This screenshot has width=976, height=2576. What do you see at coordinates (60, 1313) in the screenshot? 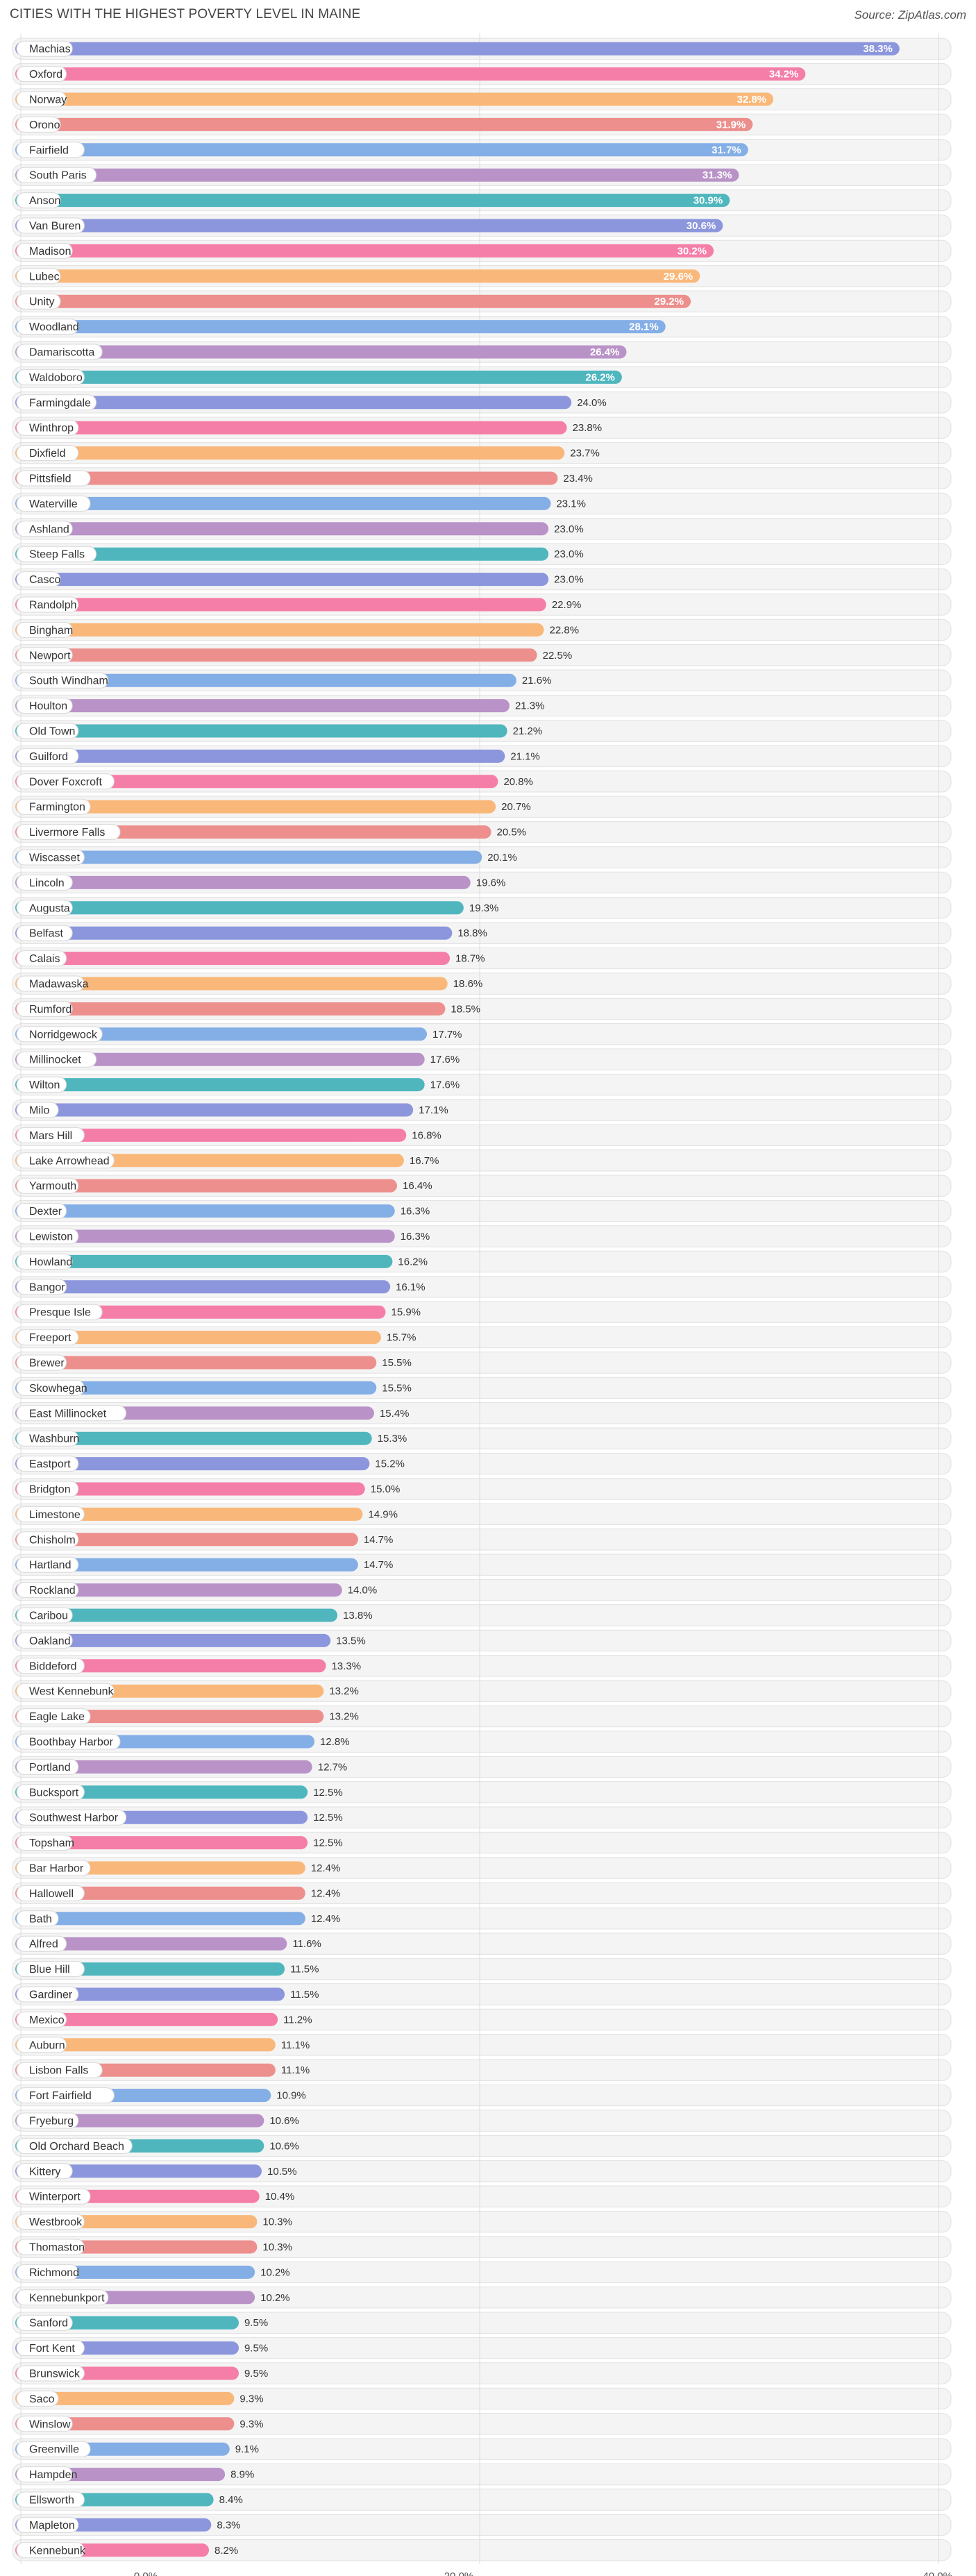
I see `category-label: Presque Isle` at bounding box center [60, 1313].